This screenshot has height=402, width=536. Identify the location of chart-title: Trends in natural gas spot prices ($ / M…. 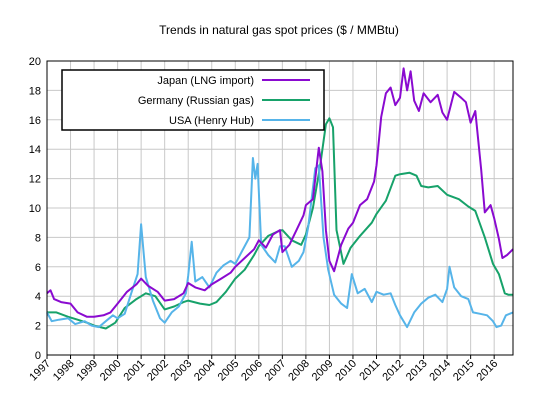
(279, 30).